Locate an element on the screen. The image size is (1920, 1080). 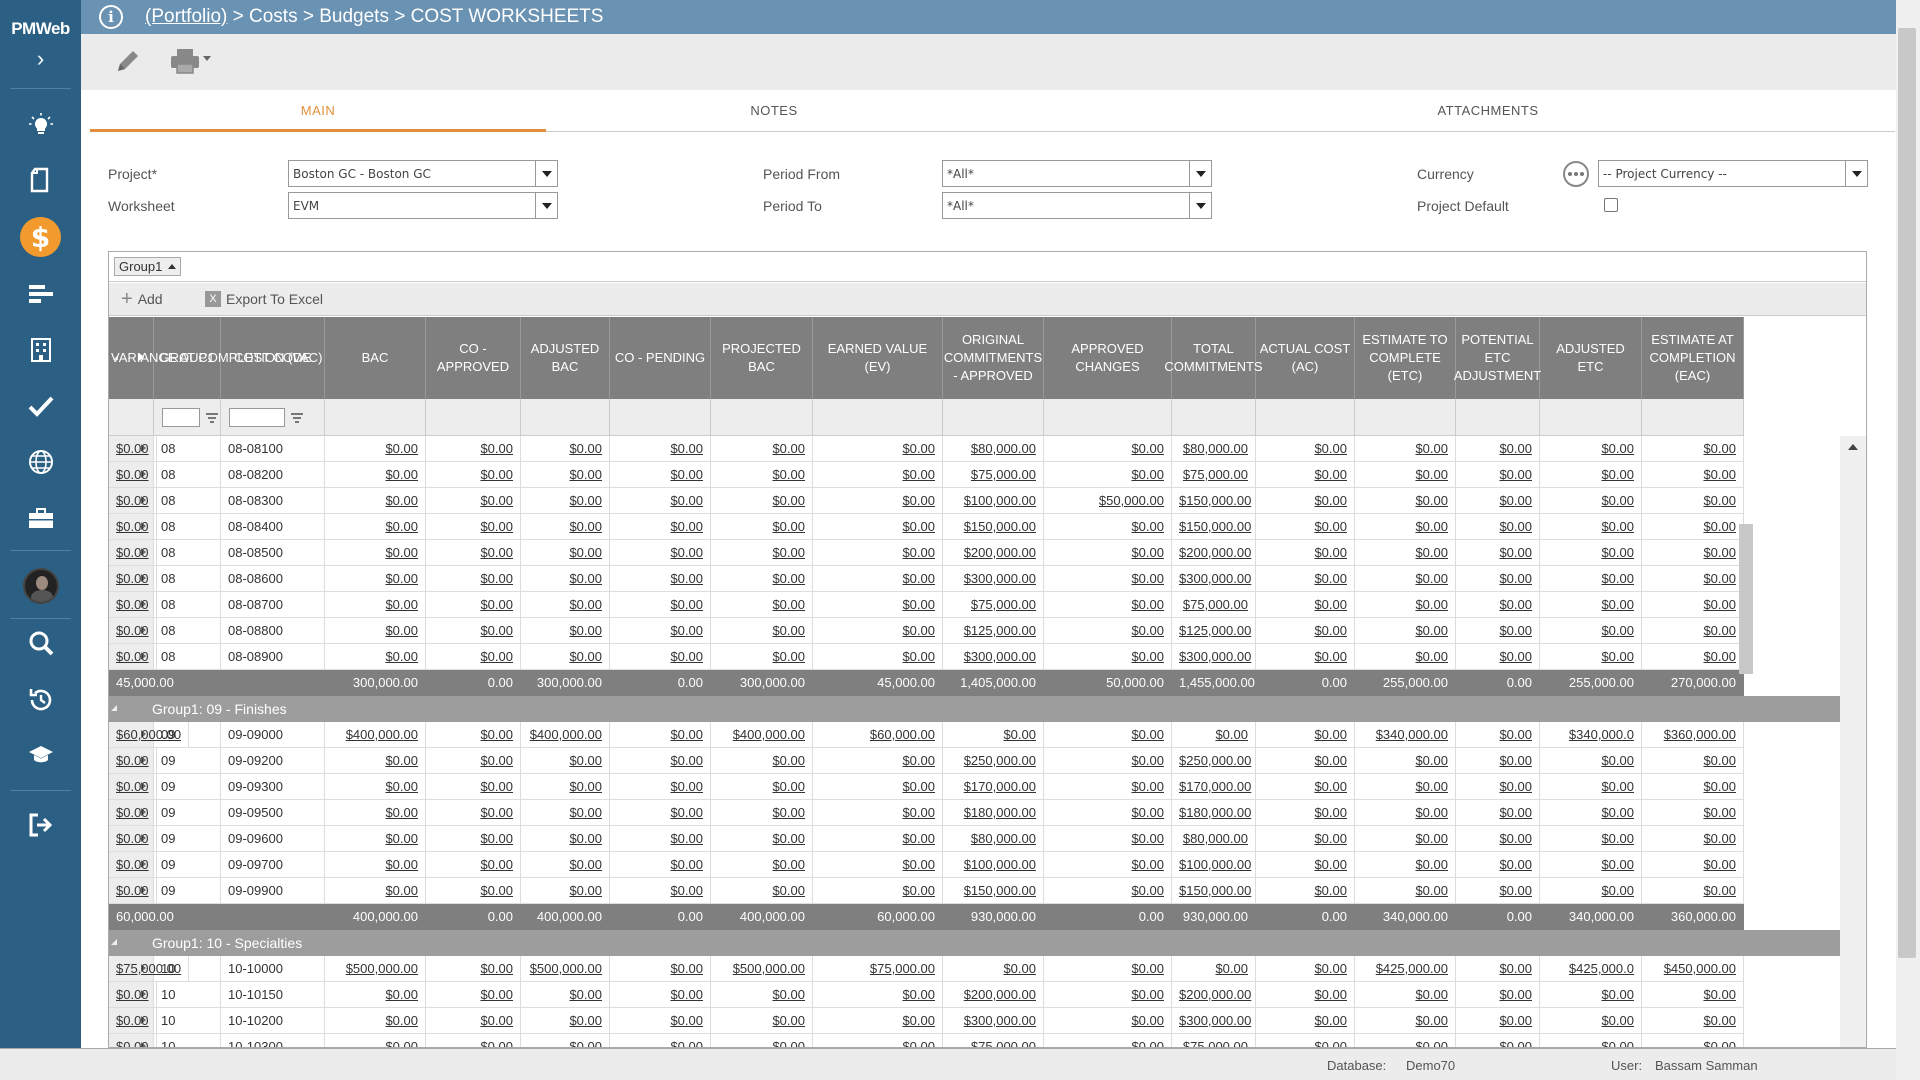
amount-link: $125,000.00 is located at coordinates (993, 631).